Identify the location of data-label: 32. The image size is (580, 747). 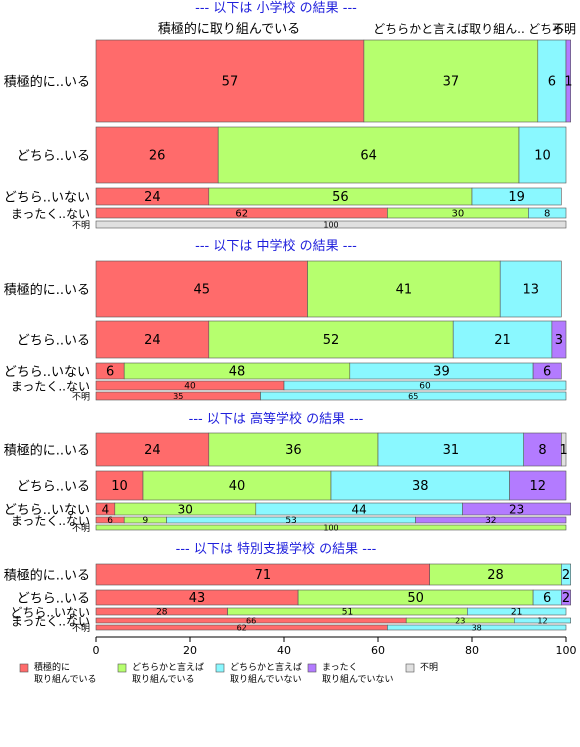
(490, 521).